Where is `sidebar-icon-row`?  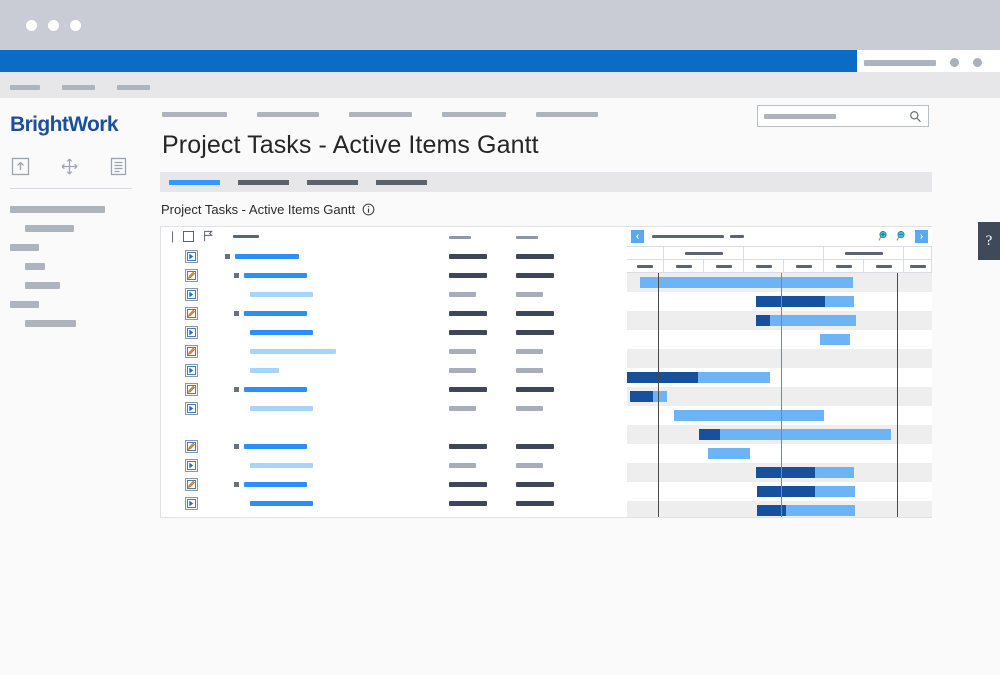 sidebar-icon-row is located at coordinates (69, 166).